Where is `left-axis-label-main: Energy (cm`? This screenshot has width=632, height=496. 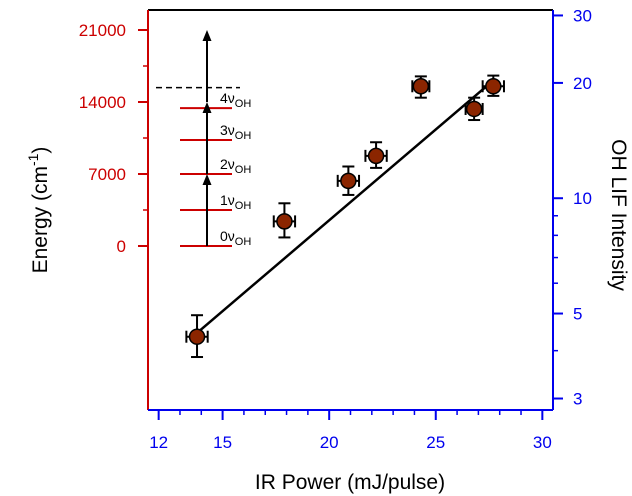
left-axis-label-main: Energy (cm is located at coordinates (40, 219).